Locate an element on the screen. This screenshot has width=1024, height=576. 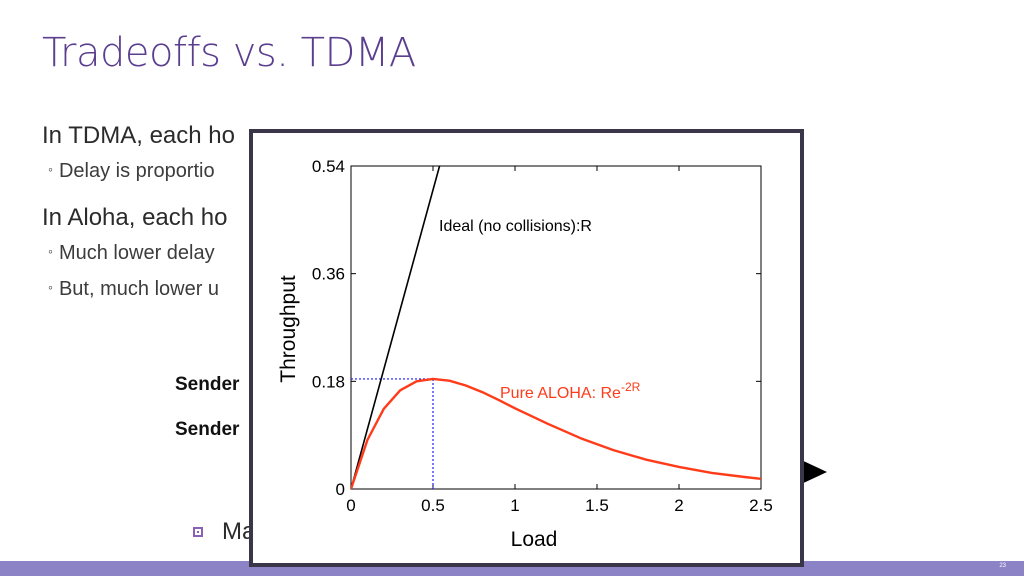
x-tick-label: 0 is located at coordinates (350, 505).